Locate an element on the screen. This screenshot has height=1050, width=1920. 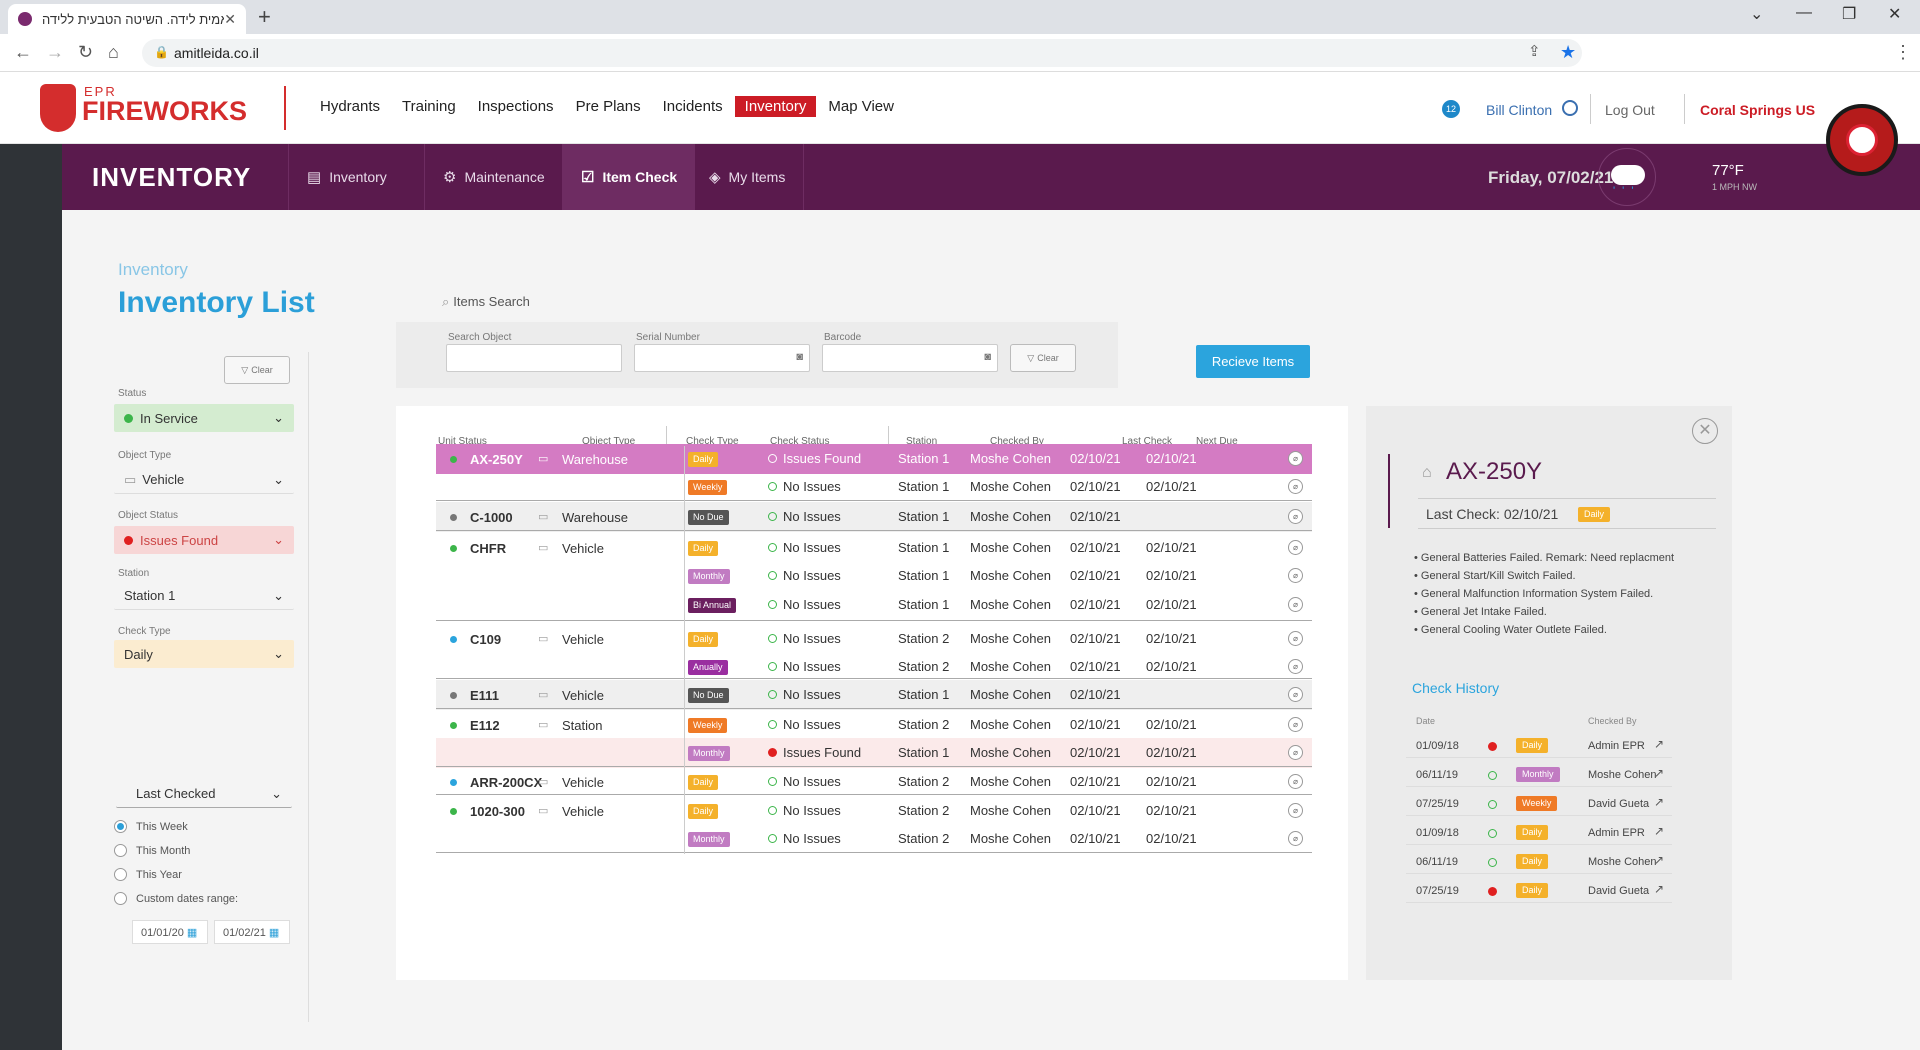
unit-id: CHFR is located at coordinates (488, 548).